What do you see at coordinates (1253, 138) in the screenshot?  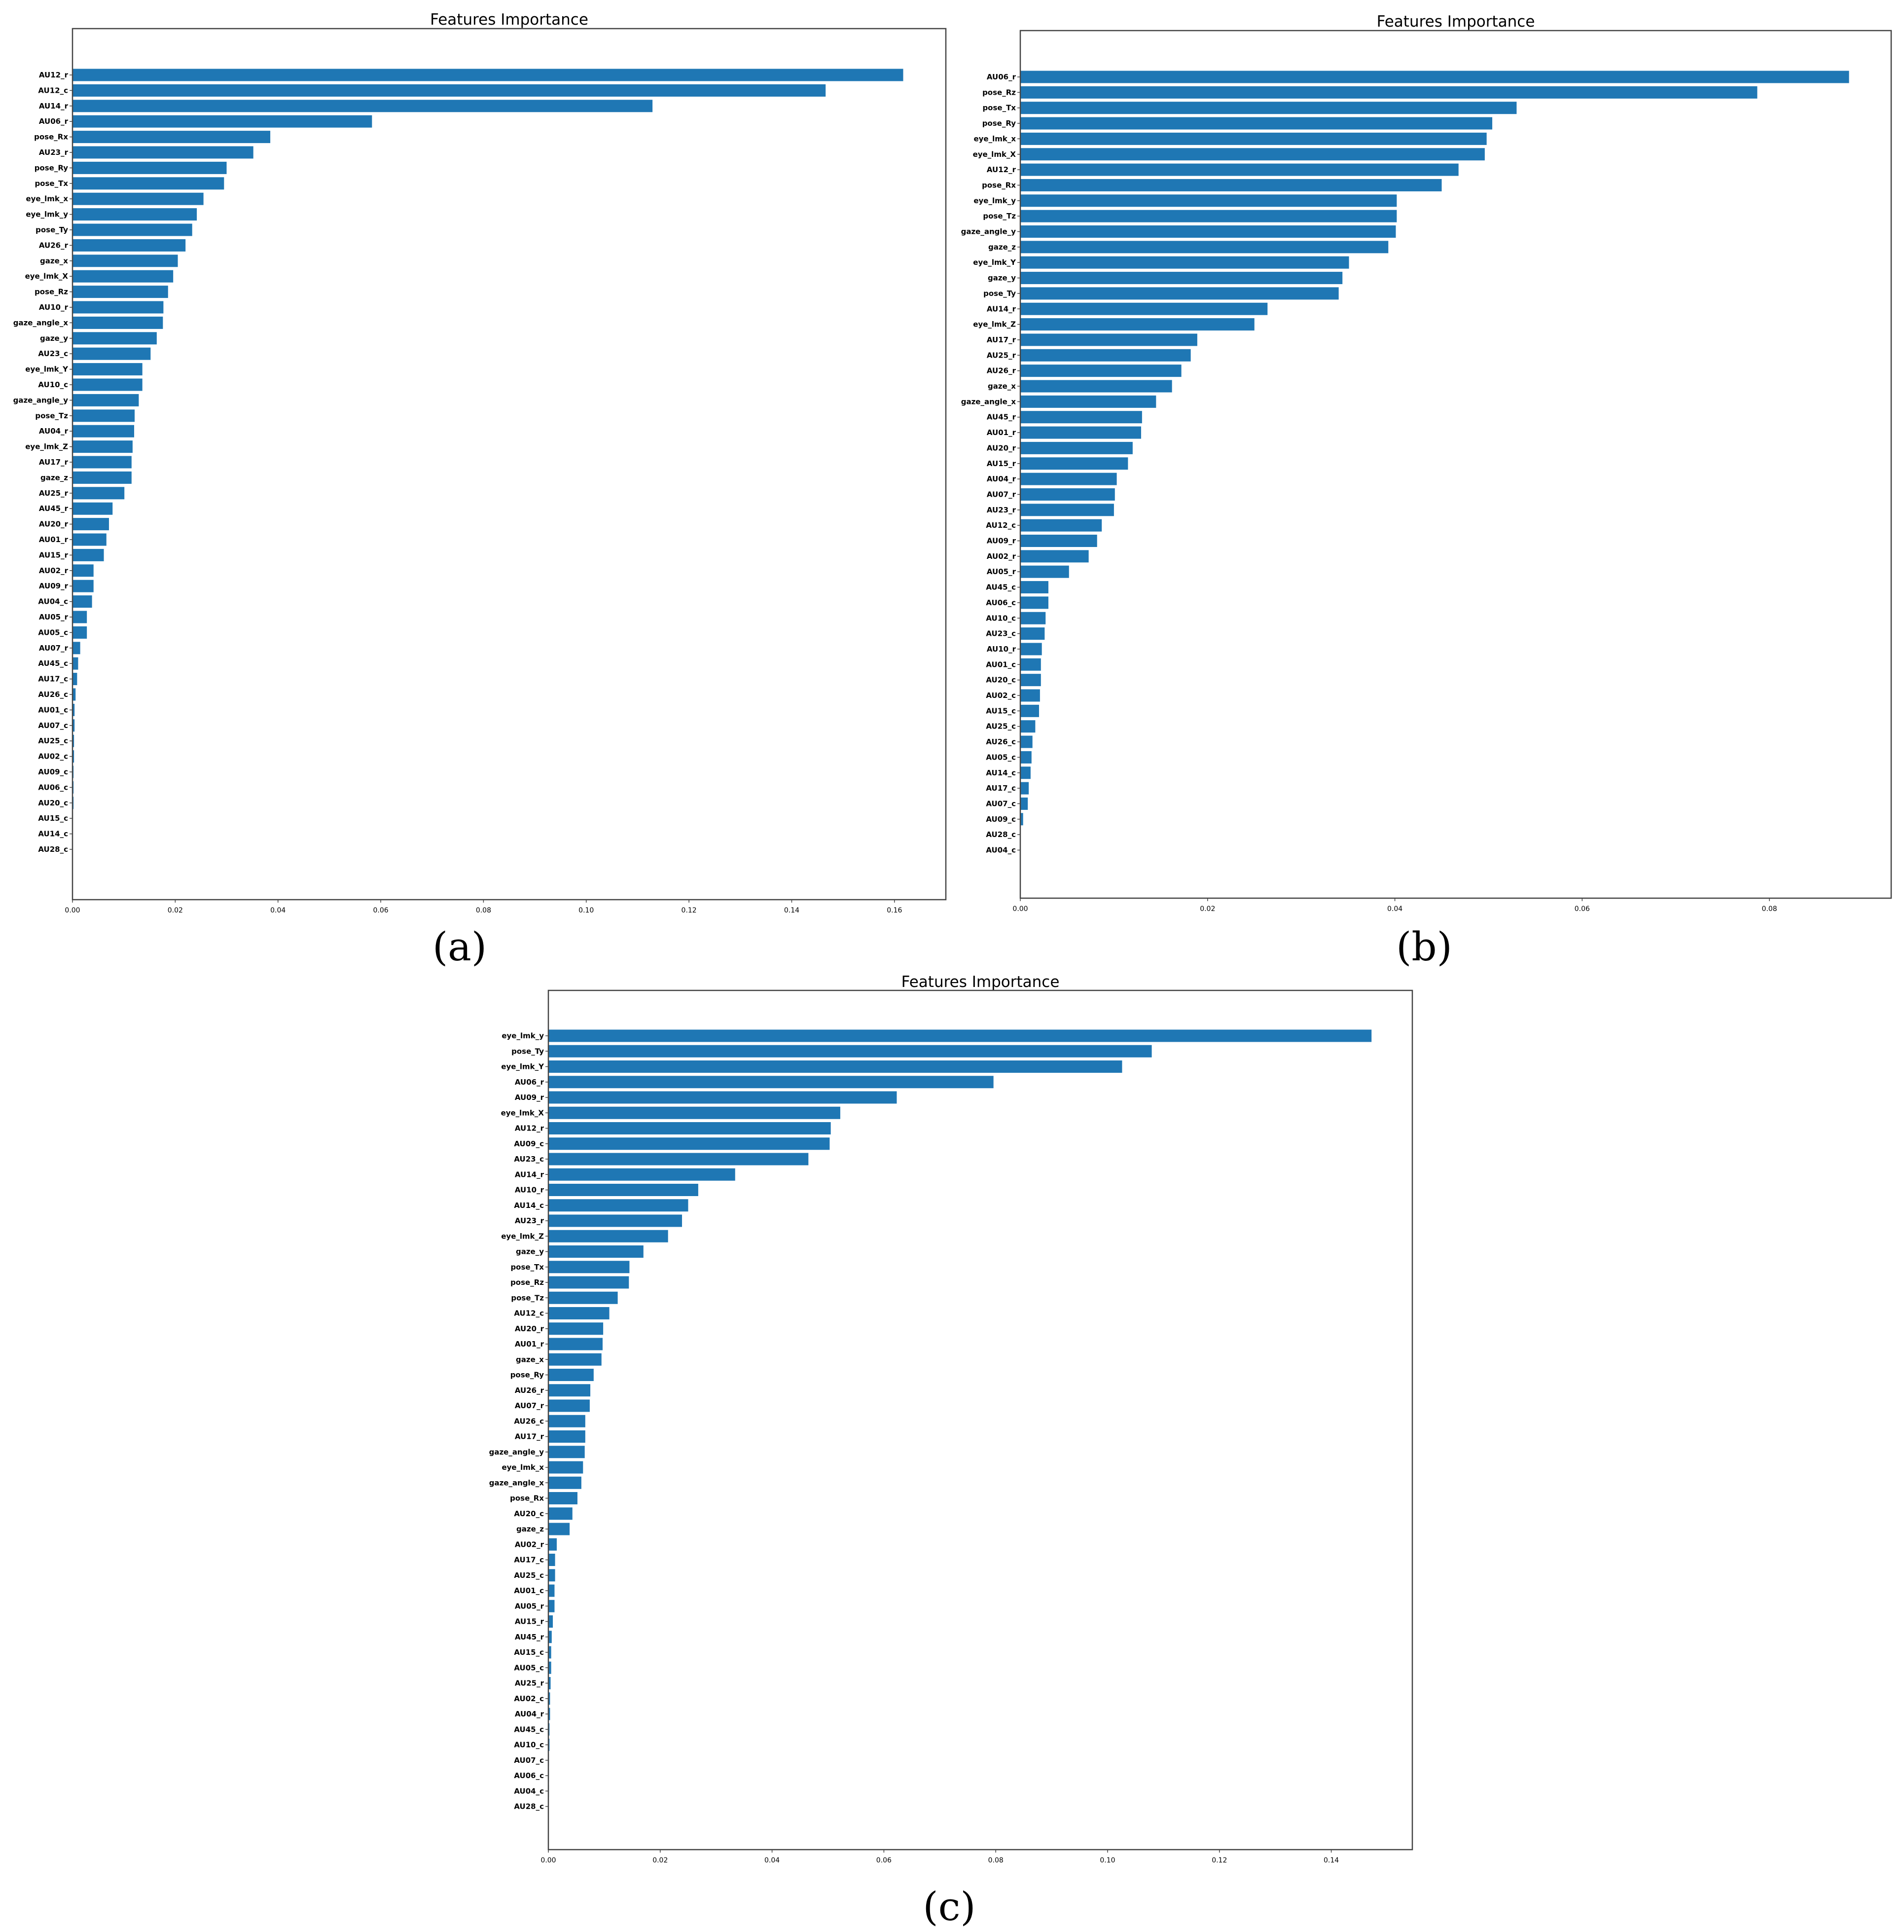 I see `chart-2-bar-eye_lmk_x` at bounding box center [1253, 138].